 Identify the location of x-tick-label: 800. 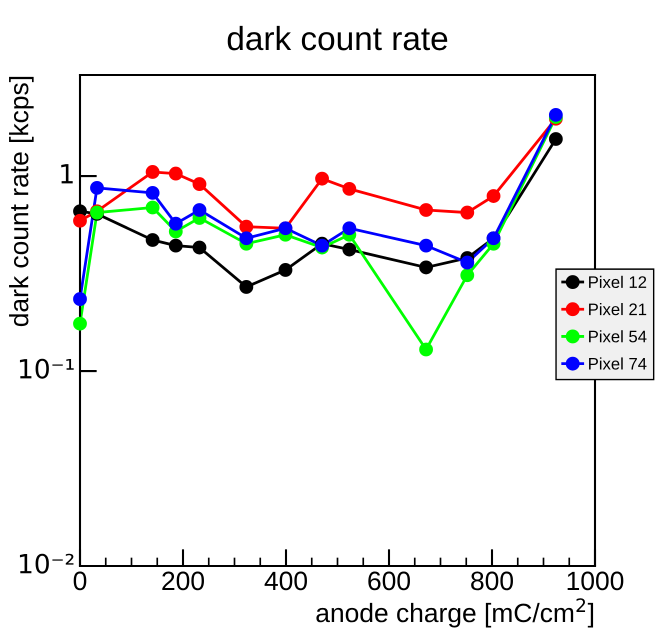
(492, 581).